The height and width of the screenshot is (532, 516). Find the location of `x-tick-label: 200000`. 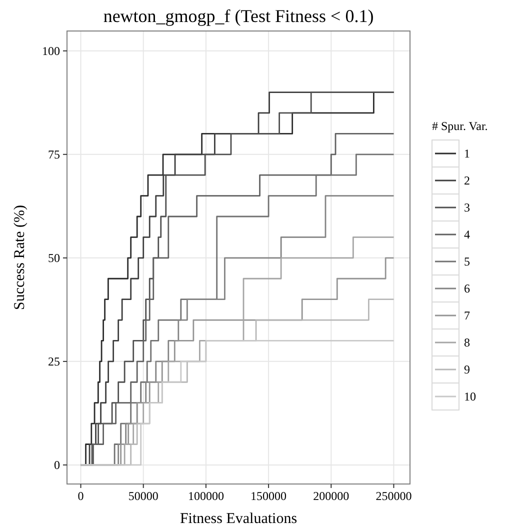

x-tick-label: 200000 is located at coordinates (331, 496).